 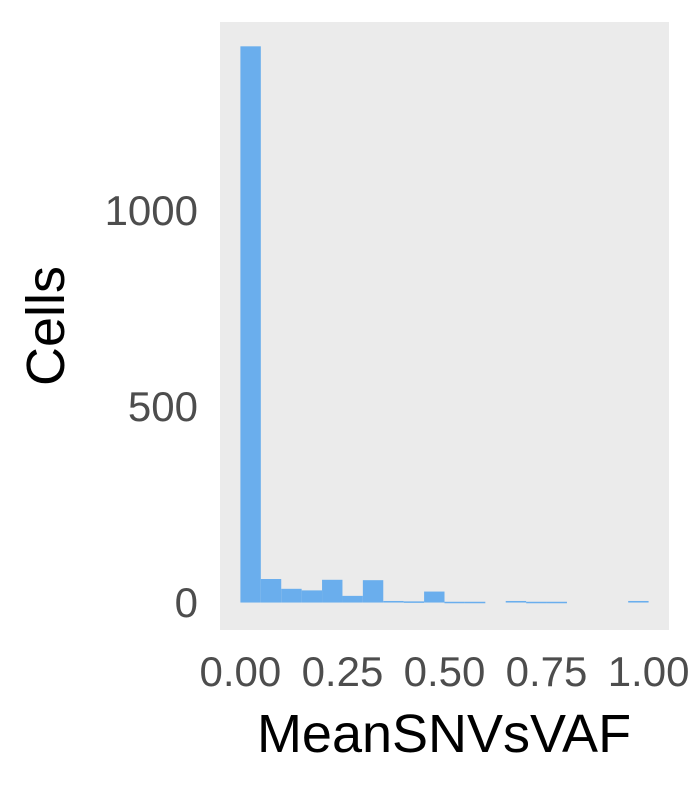 I want to click on x-axis-ticks: 0.00 0.25 0.50 0.75 1.00, so click(x=445, y=671).